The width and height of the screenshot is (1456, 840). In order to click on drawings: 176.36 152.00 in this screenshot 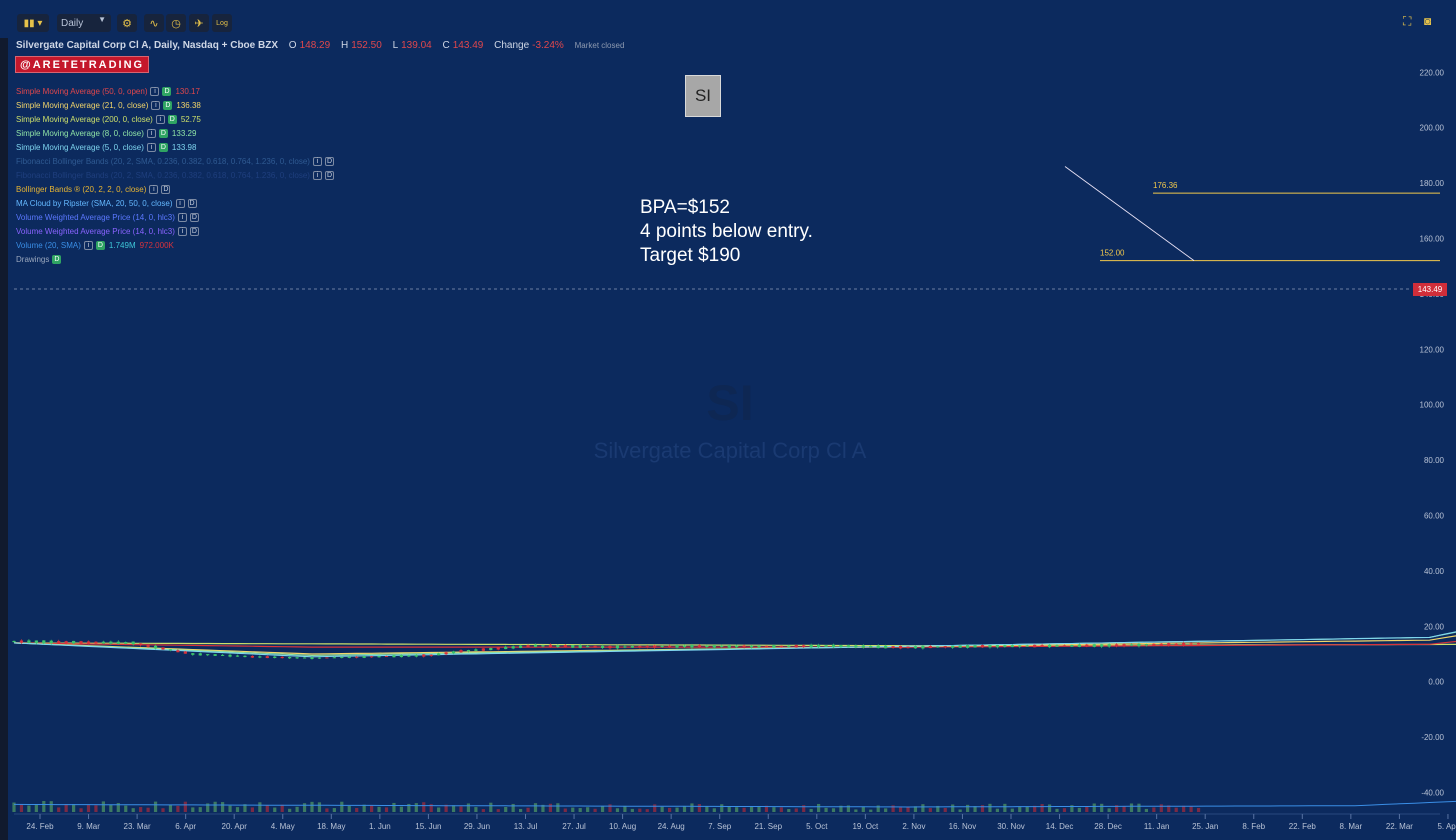, I will do `click(1252, 214)`.